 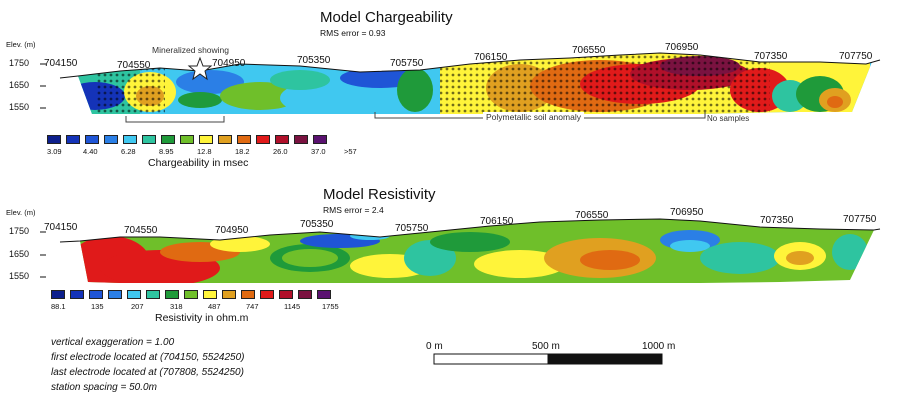 What do you see at coordinates (491, 57) in the screenshot?
I see `chargeability-coord: 706150` at bounding box center [491, 57].